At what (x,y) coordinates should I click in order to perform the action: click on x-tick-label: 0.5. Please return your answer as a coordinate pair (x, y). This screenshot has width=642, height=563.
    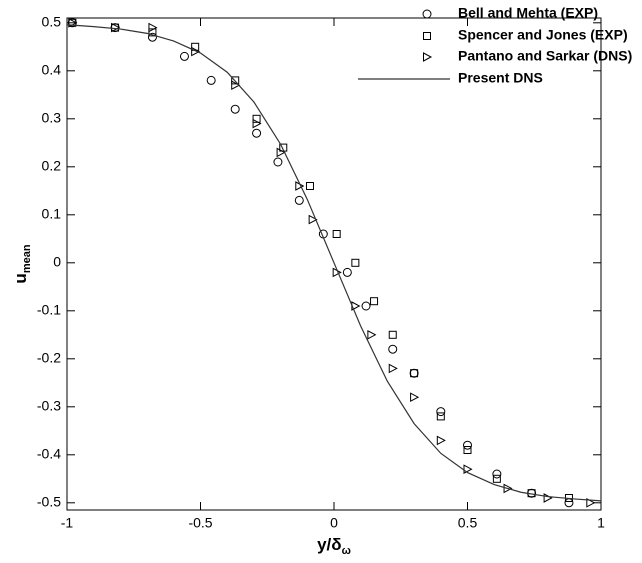
    Looking at the image, I should click on (468, 523).